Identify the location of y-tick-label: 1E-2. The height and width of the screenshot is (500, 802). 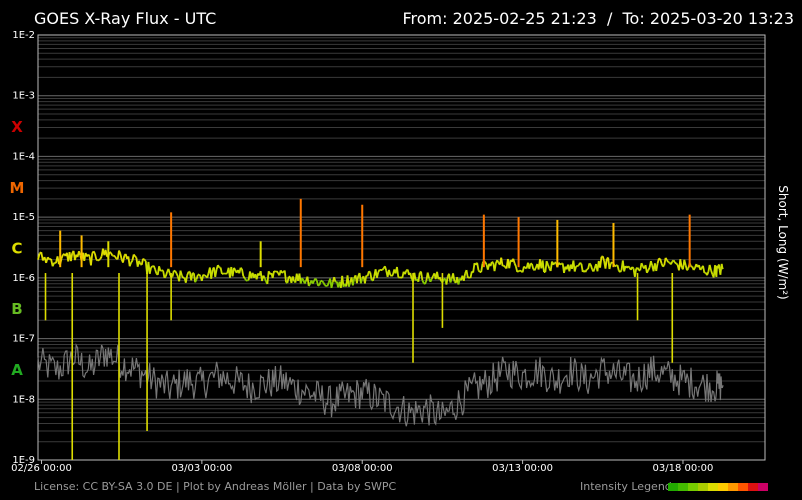
(23, 35).